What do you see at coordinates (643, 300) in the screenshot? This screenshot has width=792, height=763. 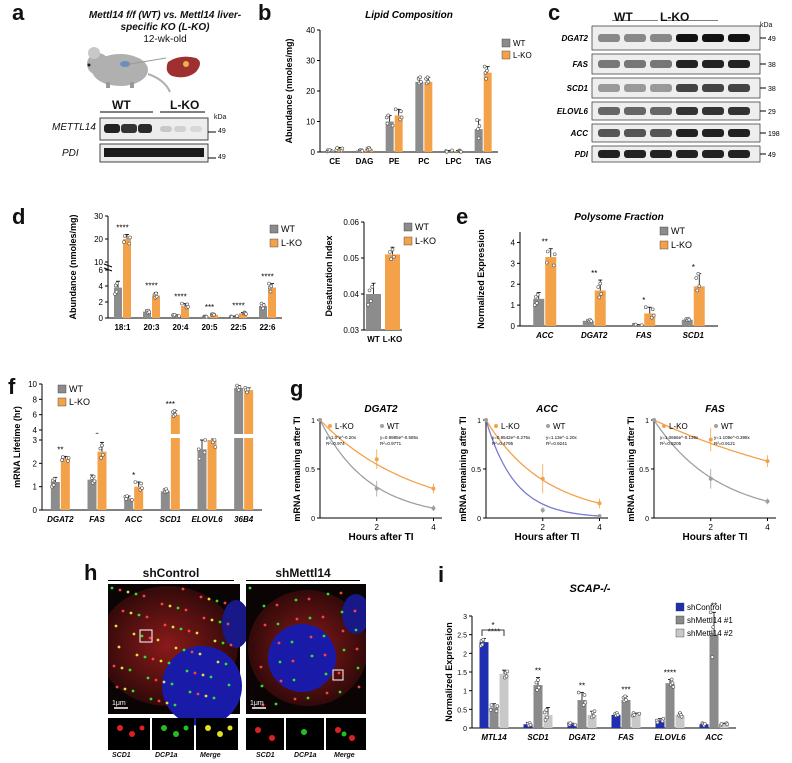 I see `significance-label: *` at bounding box center [643, 300].